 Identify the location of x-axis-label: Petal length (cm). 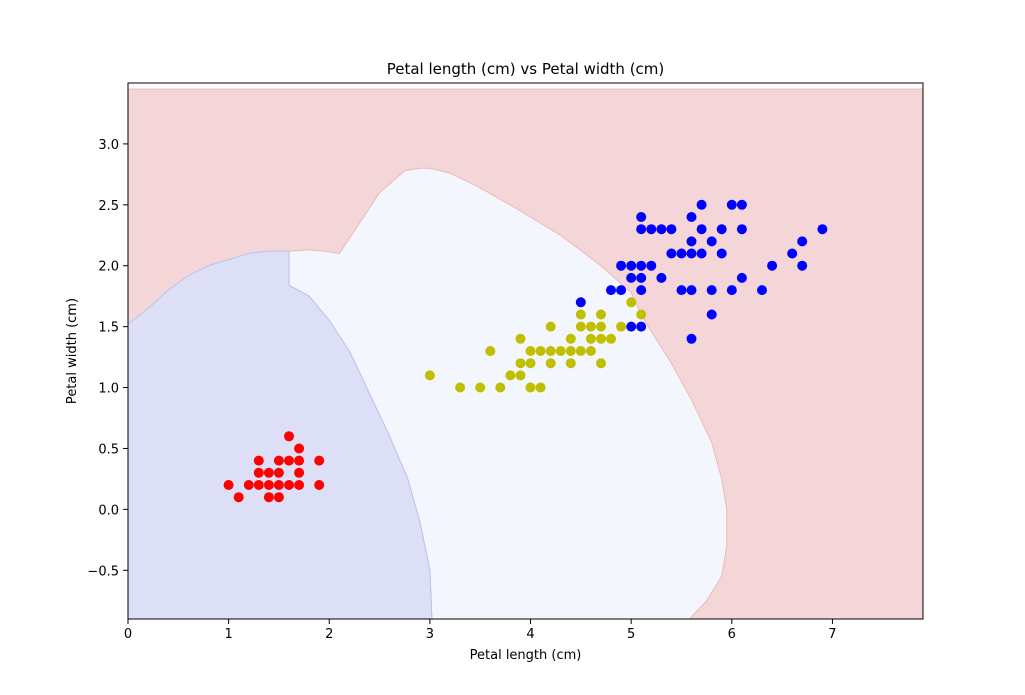
(526, 655).